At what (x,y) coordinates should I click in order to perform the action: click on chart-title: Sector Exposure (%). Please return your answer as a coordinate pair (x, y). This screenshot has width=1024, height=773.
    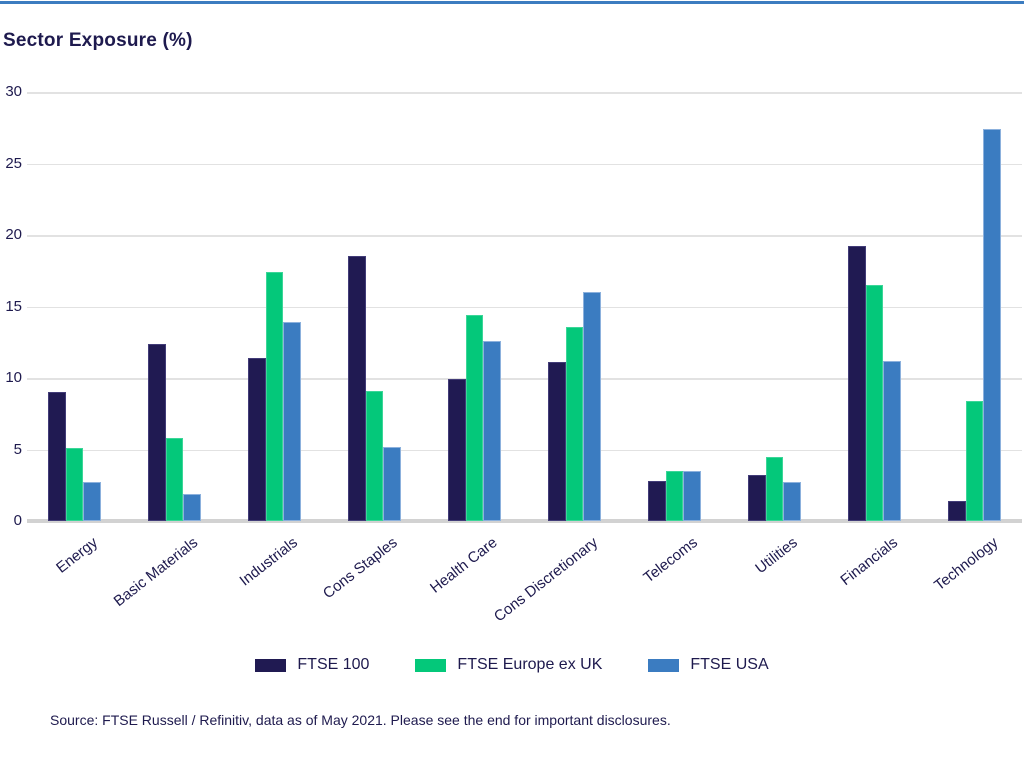
    Looking at the image, I should click on (98, 40).